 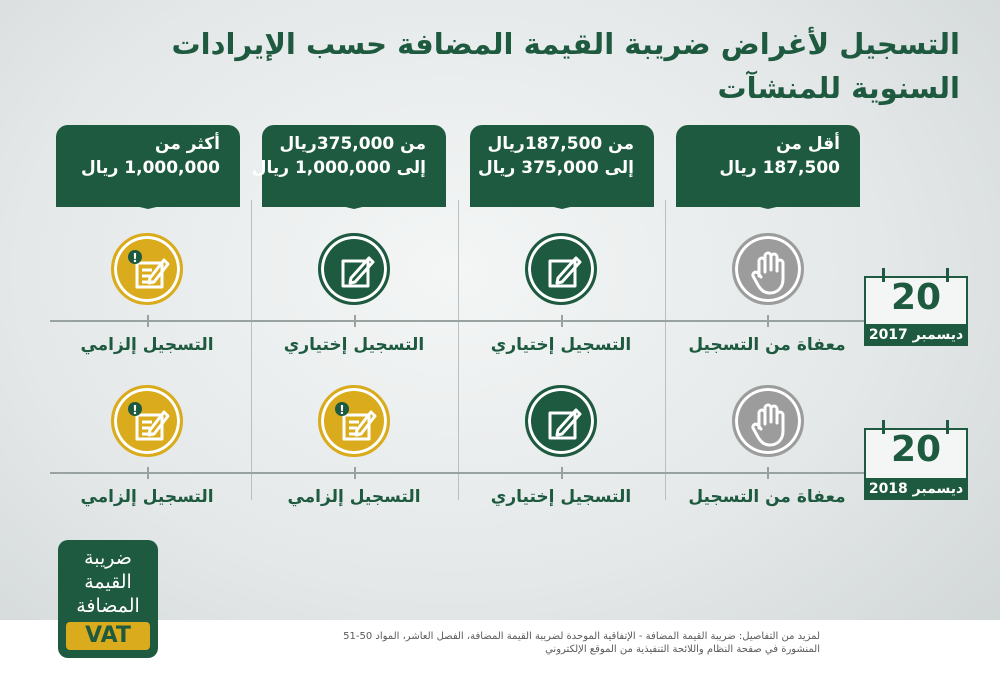 I want to click on column-header-line-1: أكثر من, so click(x=187, y=144).